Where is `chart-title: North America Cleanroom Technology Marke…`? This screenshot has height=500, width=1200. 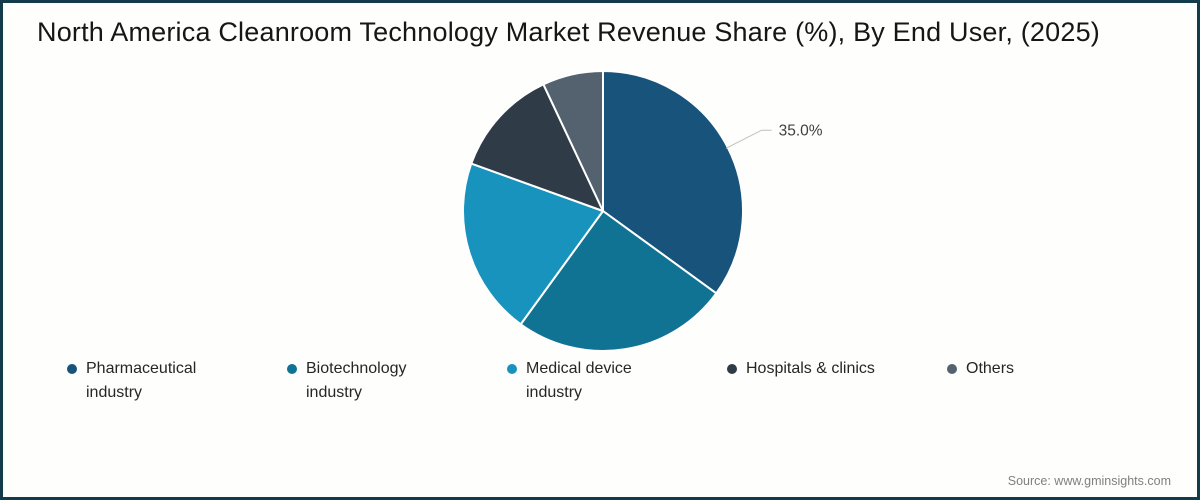
chart-title: North America Cleanroom Technology Marke… is located at coordinates (568, 32).